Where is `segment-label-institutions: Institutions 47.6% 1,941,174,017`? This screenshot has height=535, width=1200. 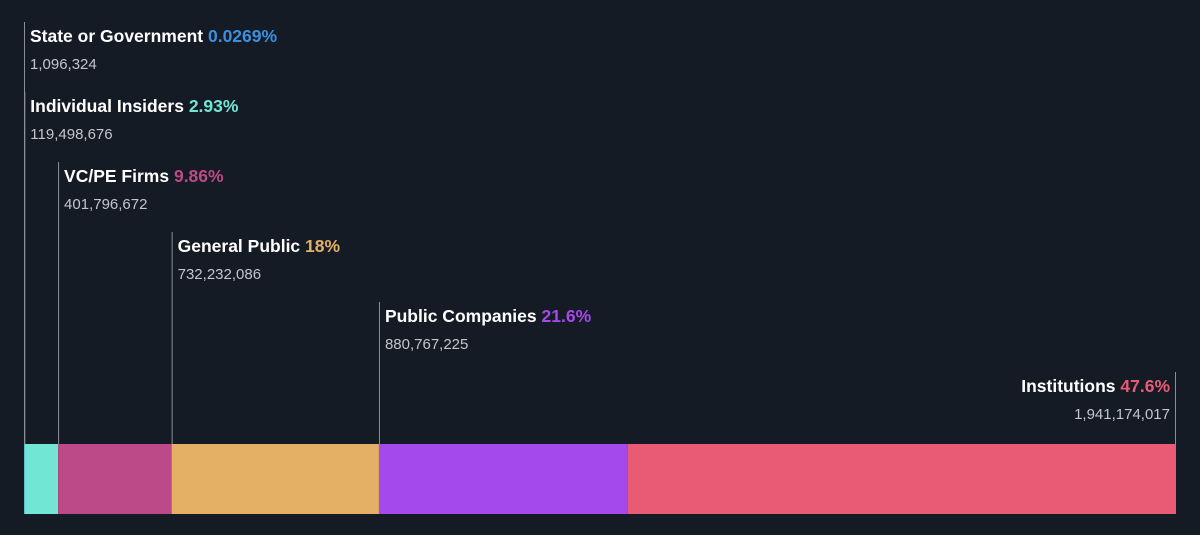 segment-label-institutions: Institutions 47.6% 1,941,174,017 is located at coordinates (1095, 399).